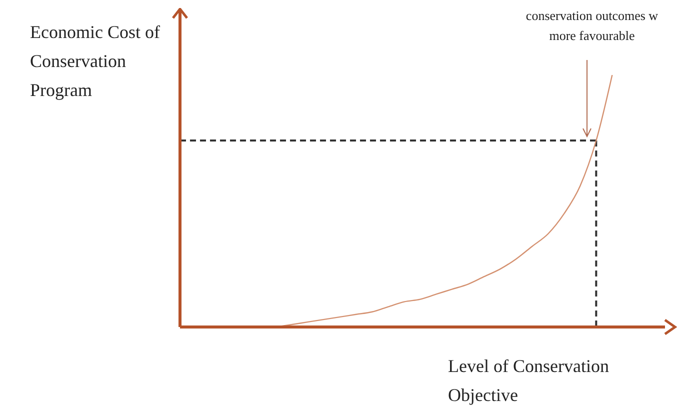 The height and width of the screenshot is (418, 677). I want to click on y-axis-title: Economic Cost of Conservation Program, so click(95, 61).